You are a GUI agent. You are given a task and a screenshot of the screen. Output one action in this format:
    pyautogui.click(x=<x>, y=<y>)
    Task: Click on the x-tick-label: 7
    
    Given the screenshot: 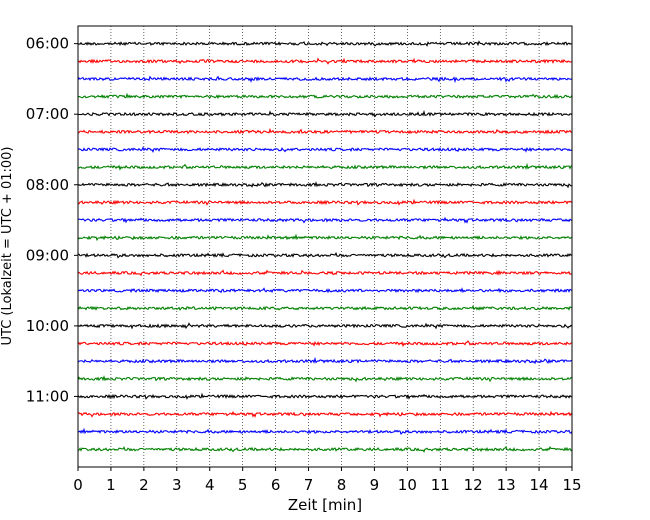 What is the action you would take?
    pyautogui.click(x=309, y=485)
    